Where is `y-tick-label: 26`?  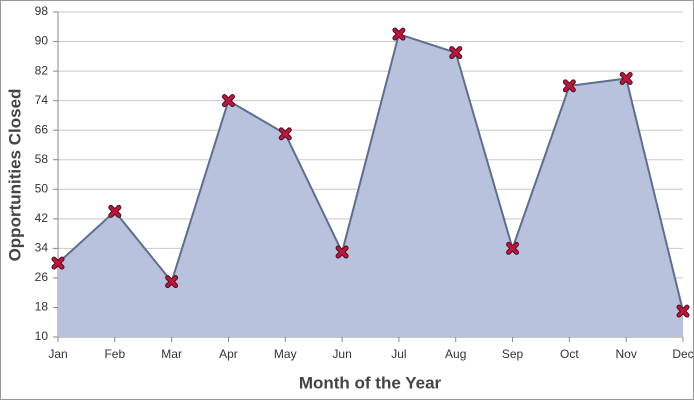 y-tick-label: 26 is located at coordinates (42, 277).